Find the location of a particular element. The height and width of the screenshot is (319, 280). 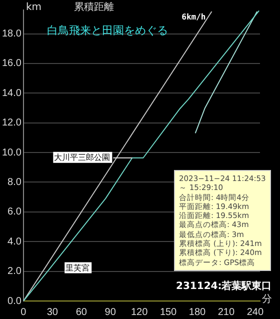

y-tick-label: 4.0 is located at coordinates (15, 242).